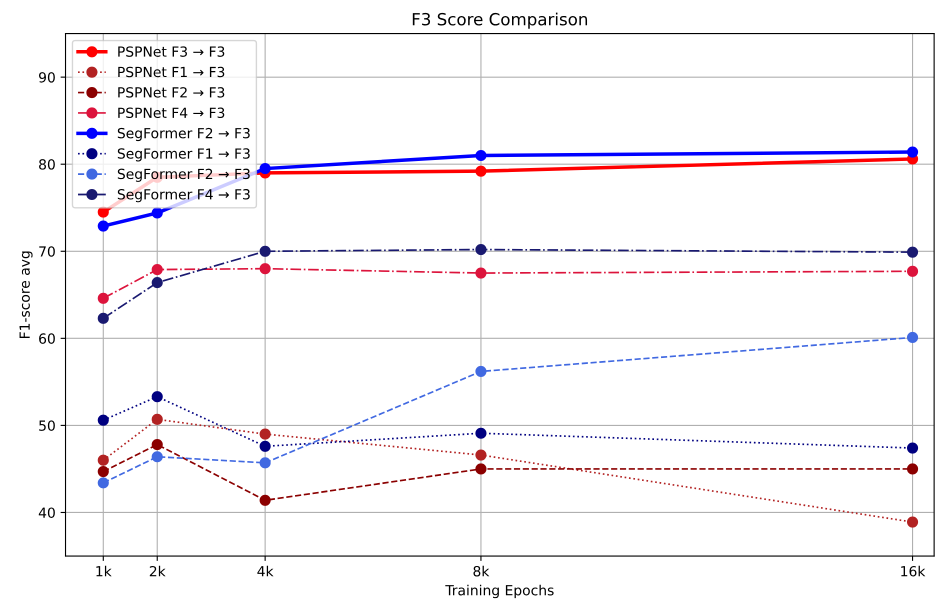 Image resolution: width=936 pixels, height=611 pixels. I want to click on legend-label: PSPNet F1 → F3, so click(171, 72).